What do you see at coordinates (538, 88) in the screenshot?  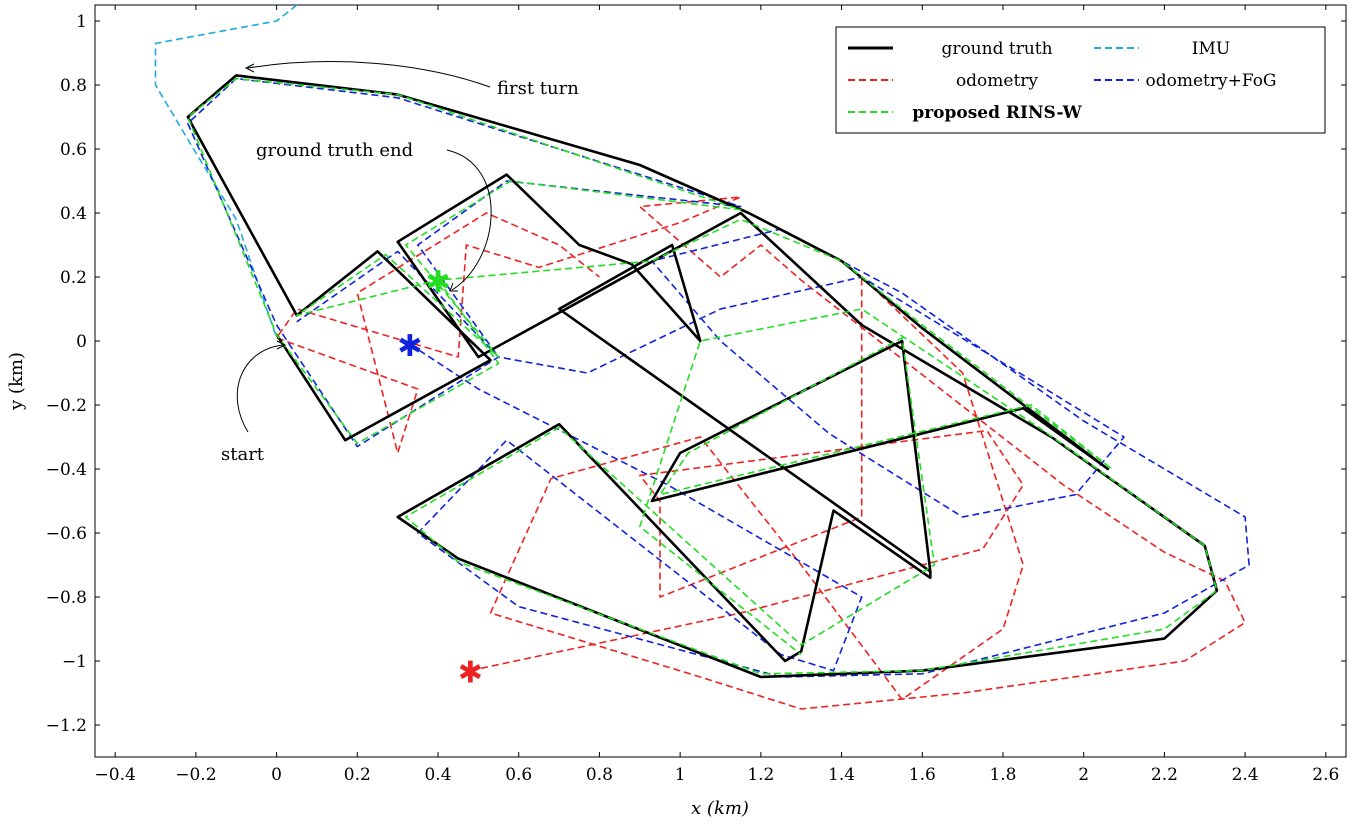 I see `annotation-first-turn-label: first turn` at bounding box center [538, 88].